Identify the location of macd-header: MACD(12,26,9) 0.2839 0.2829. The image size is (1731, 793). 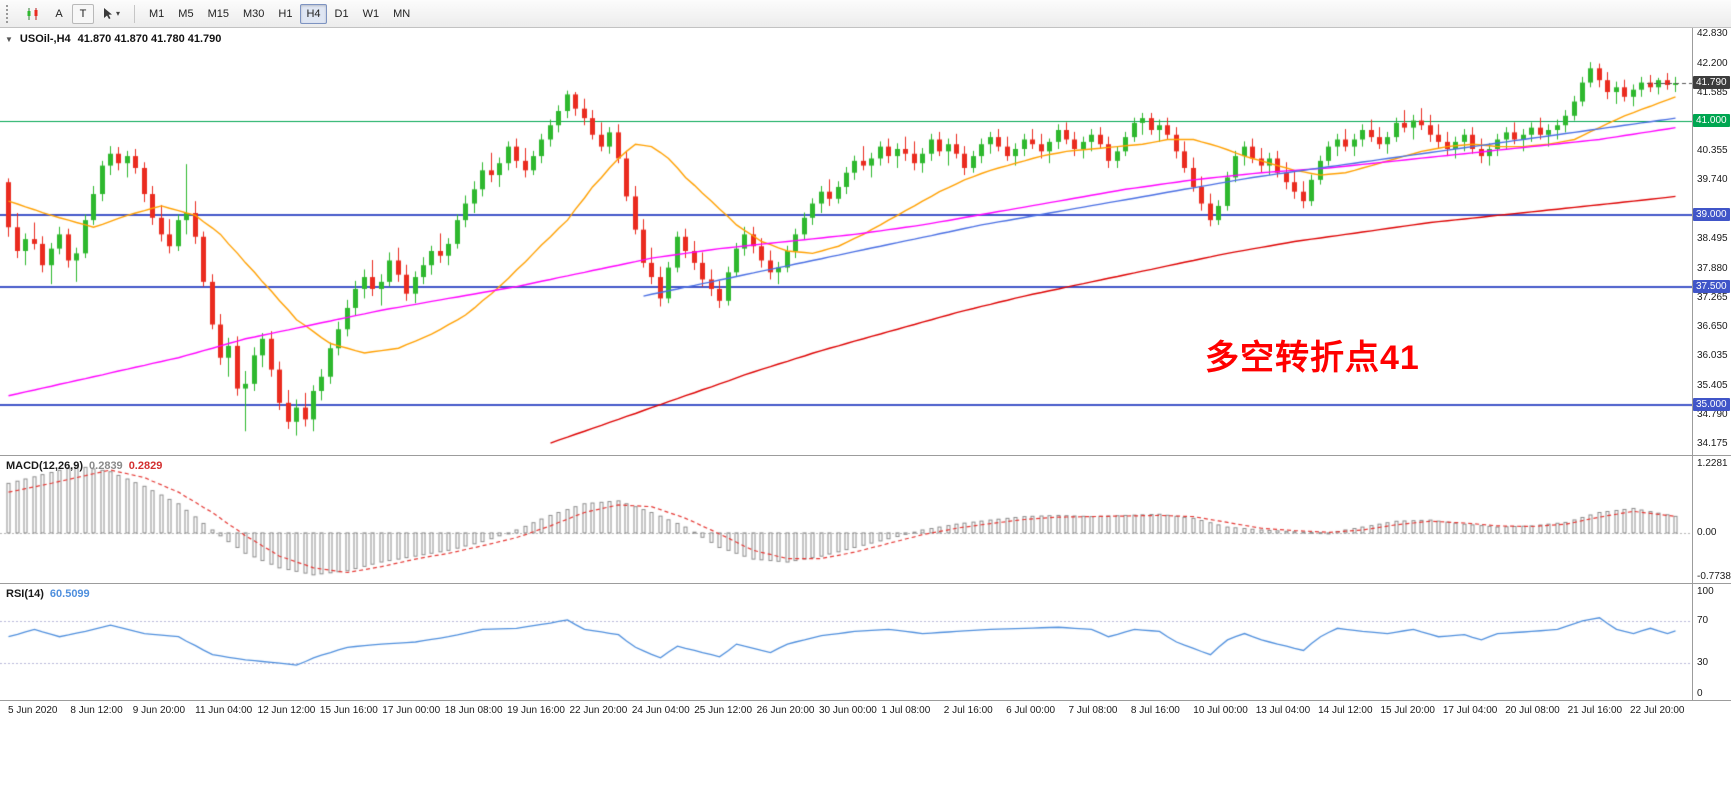
(84, 466).